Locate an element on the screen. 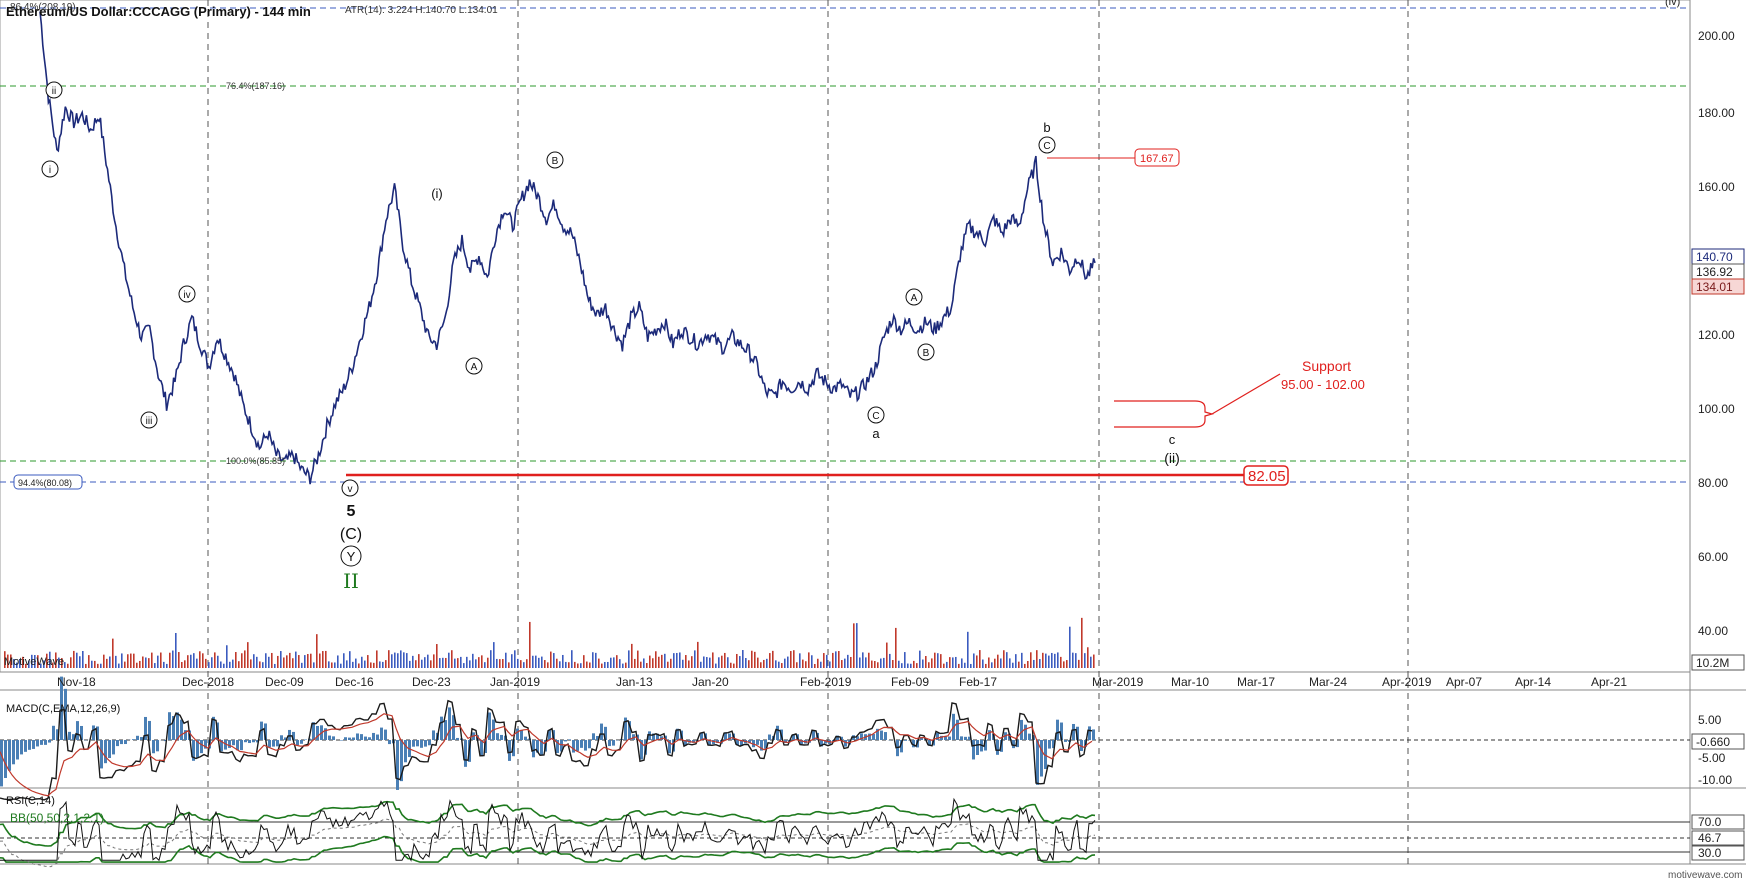  y-tick: 40.00 is located at coordinates (1713, 631).